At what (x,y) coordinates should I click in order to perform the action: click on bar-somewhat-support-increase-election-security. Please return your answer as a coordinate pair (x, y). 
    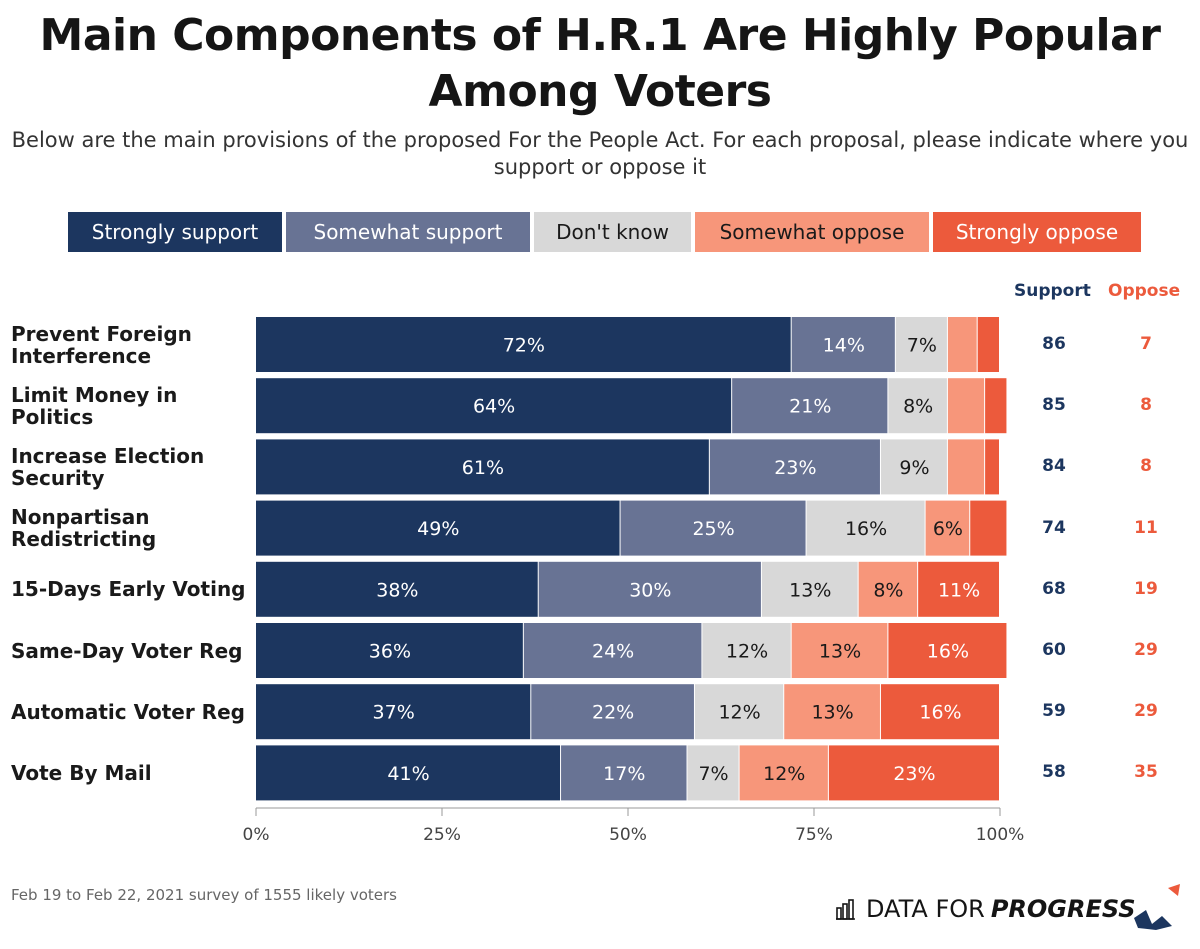
    Looking at the image, I should click on (794, 467).